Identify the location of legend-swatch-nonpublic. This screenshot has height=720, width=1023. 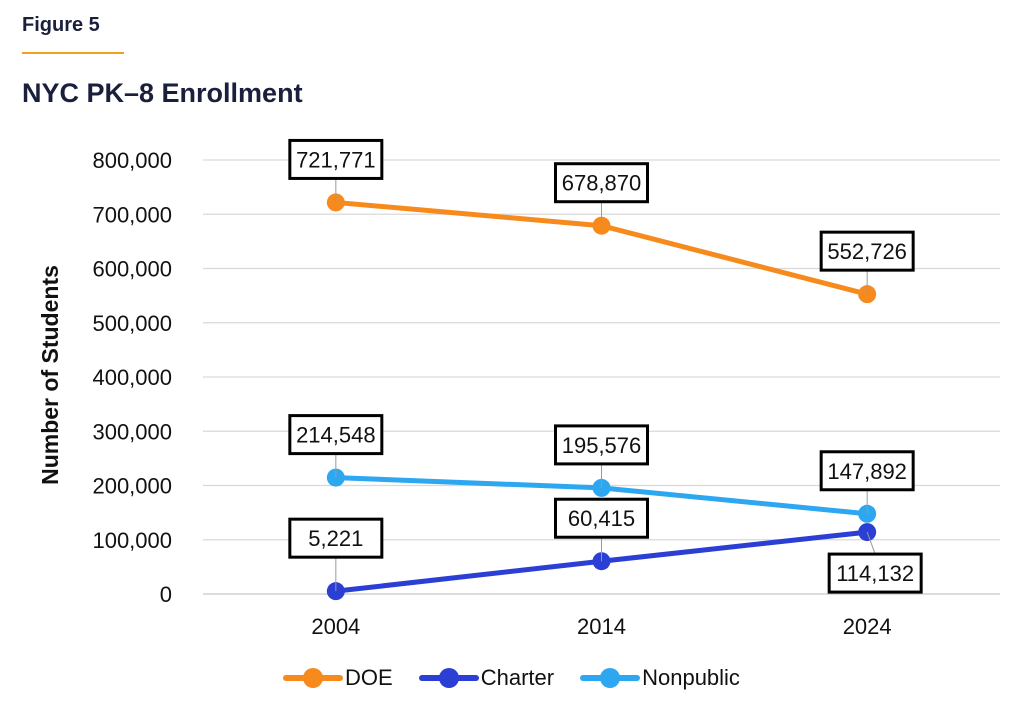
(610, 678).